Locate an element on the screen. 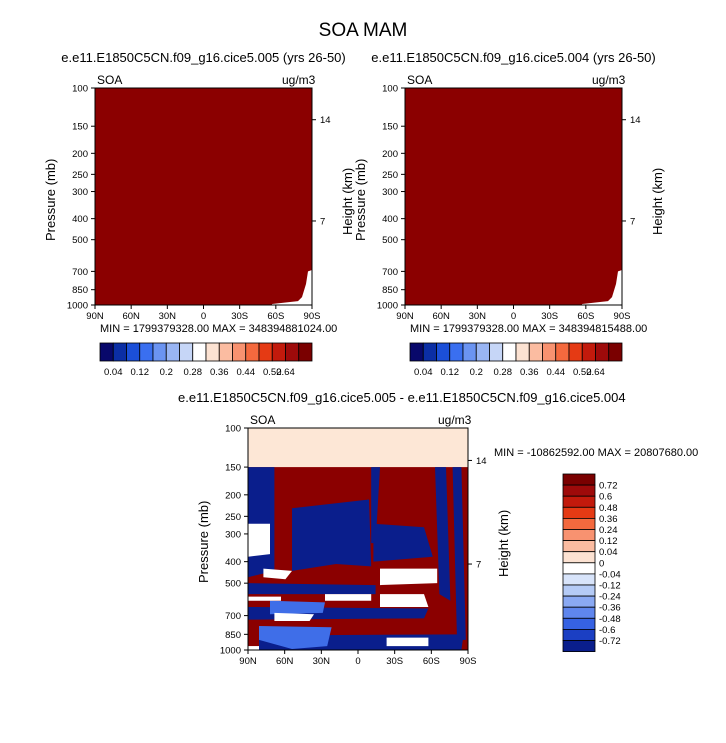 This screenshot has height=743, width=726. x-tick-label: 90N is located at coordinates (248, 661).